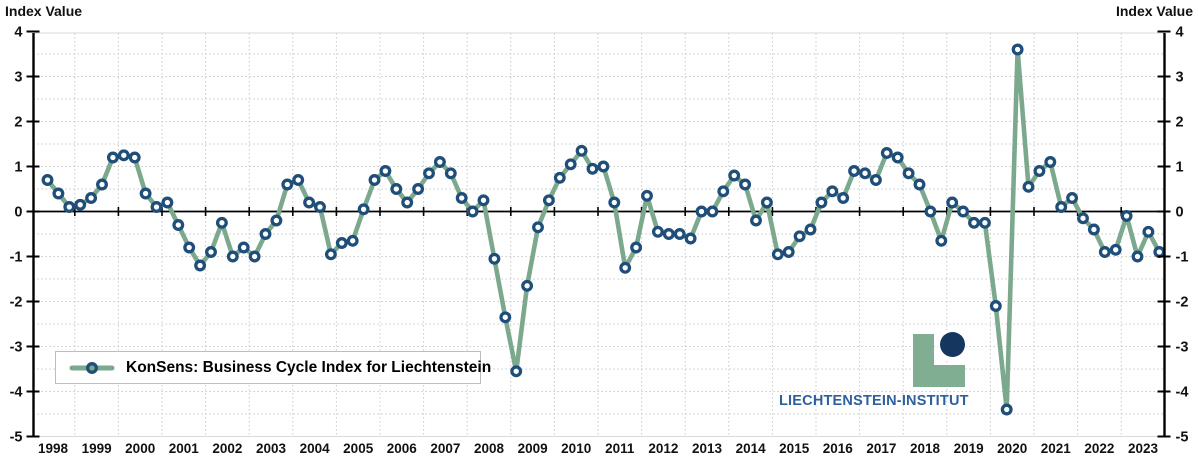 This screenshot has width=1198, height=460. What do you see at coordinates (16, 438) in the screenshot?
I see `left-y-axis-tick-label: -5` at bounding box center [16, 438].